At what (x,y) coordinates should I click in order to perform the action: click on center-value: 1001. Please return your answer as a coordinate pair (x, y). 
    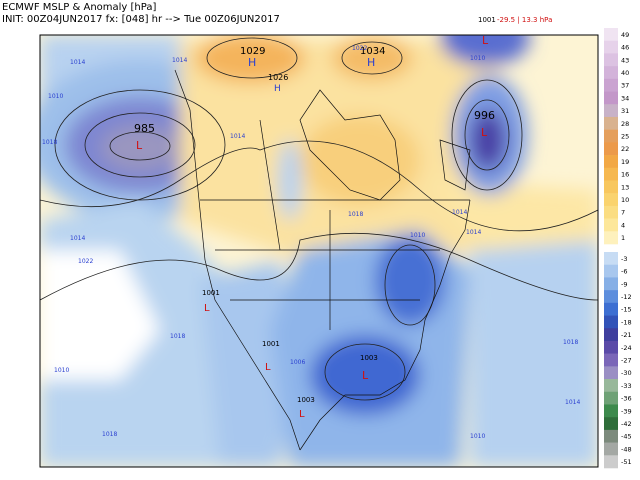
    Looking at the image, I should click on (211, 293).